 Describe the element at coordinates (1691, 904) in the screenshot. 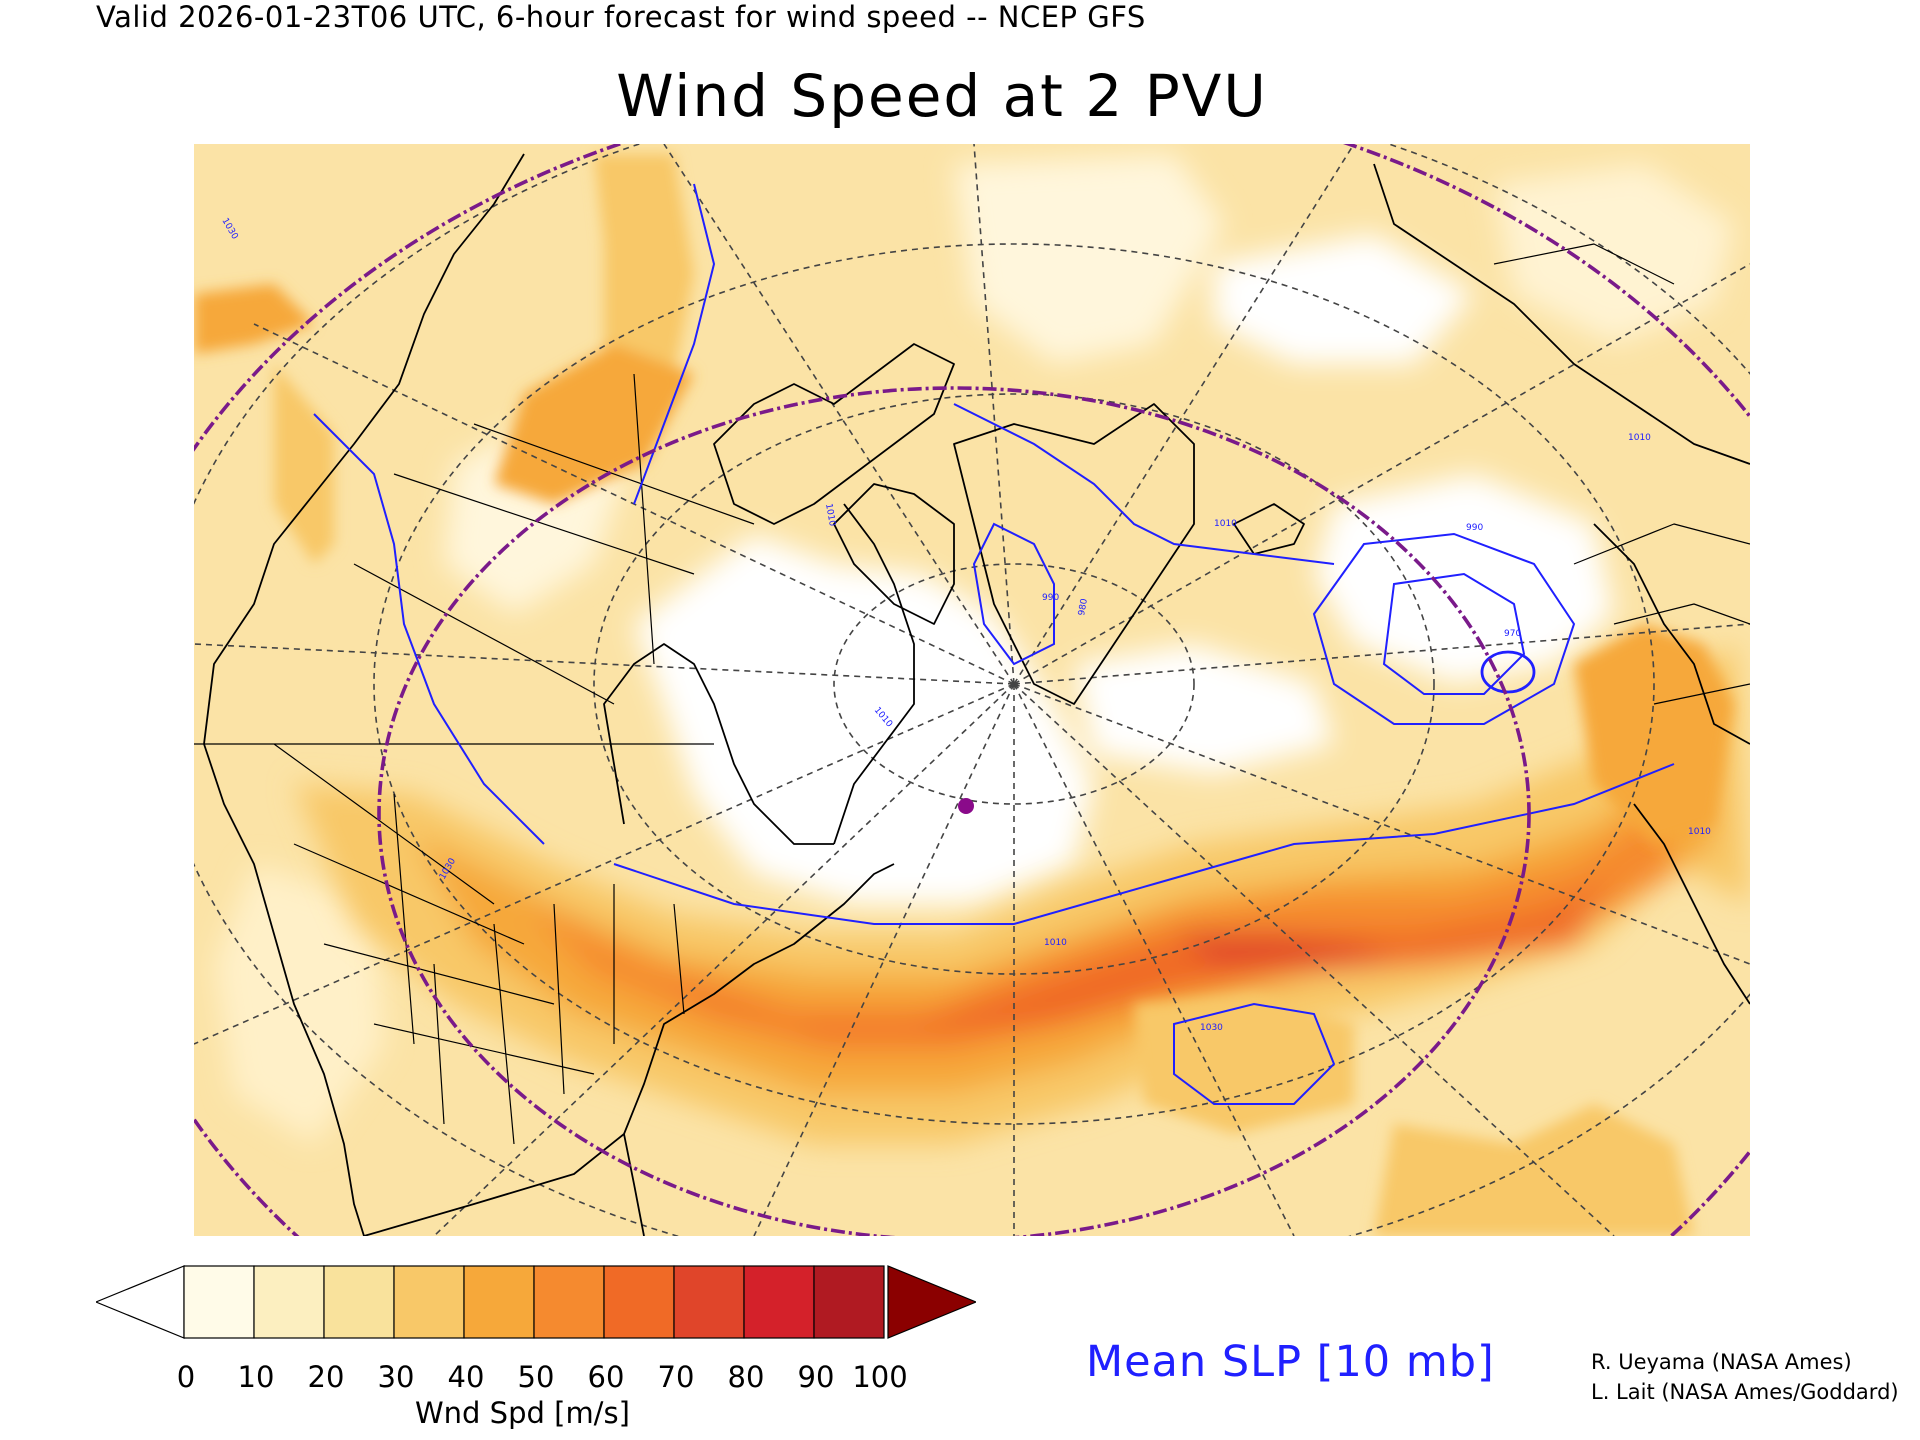

I see `europe-coast` at that location.